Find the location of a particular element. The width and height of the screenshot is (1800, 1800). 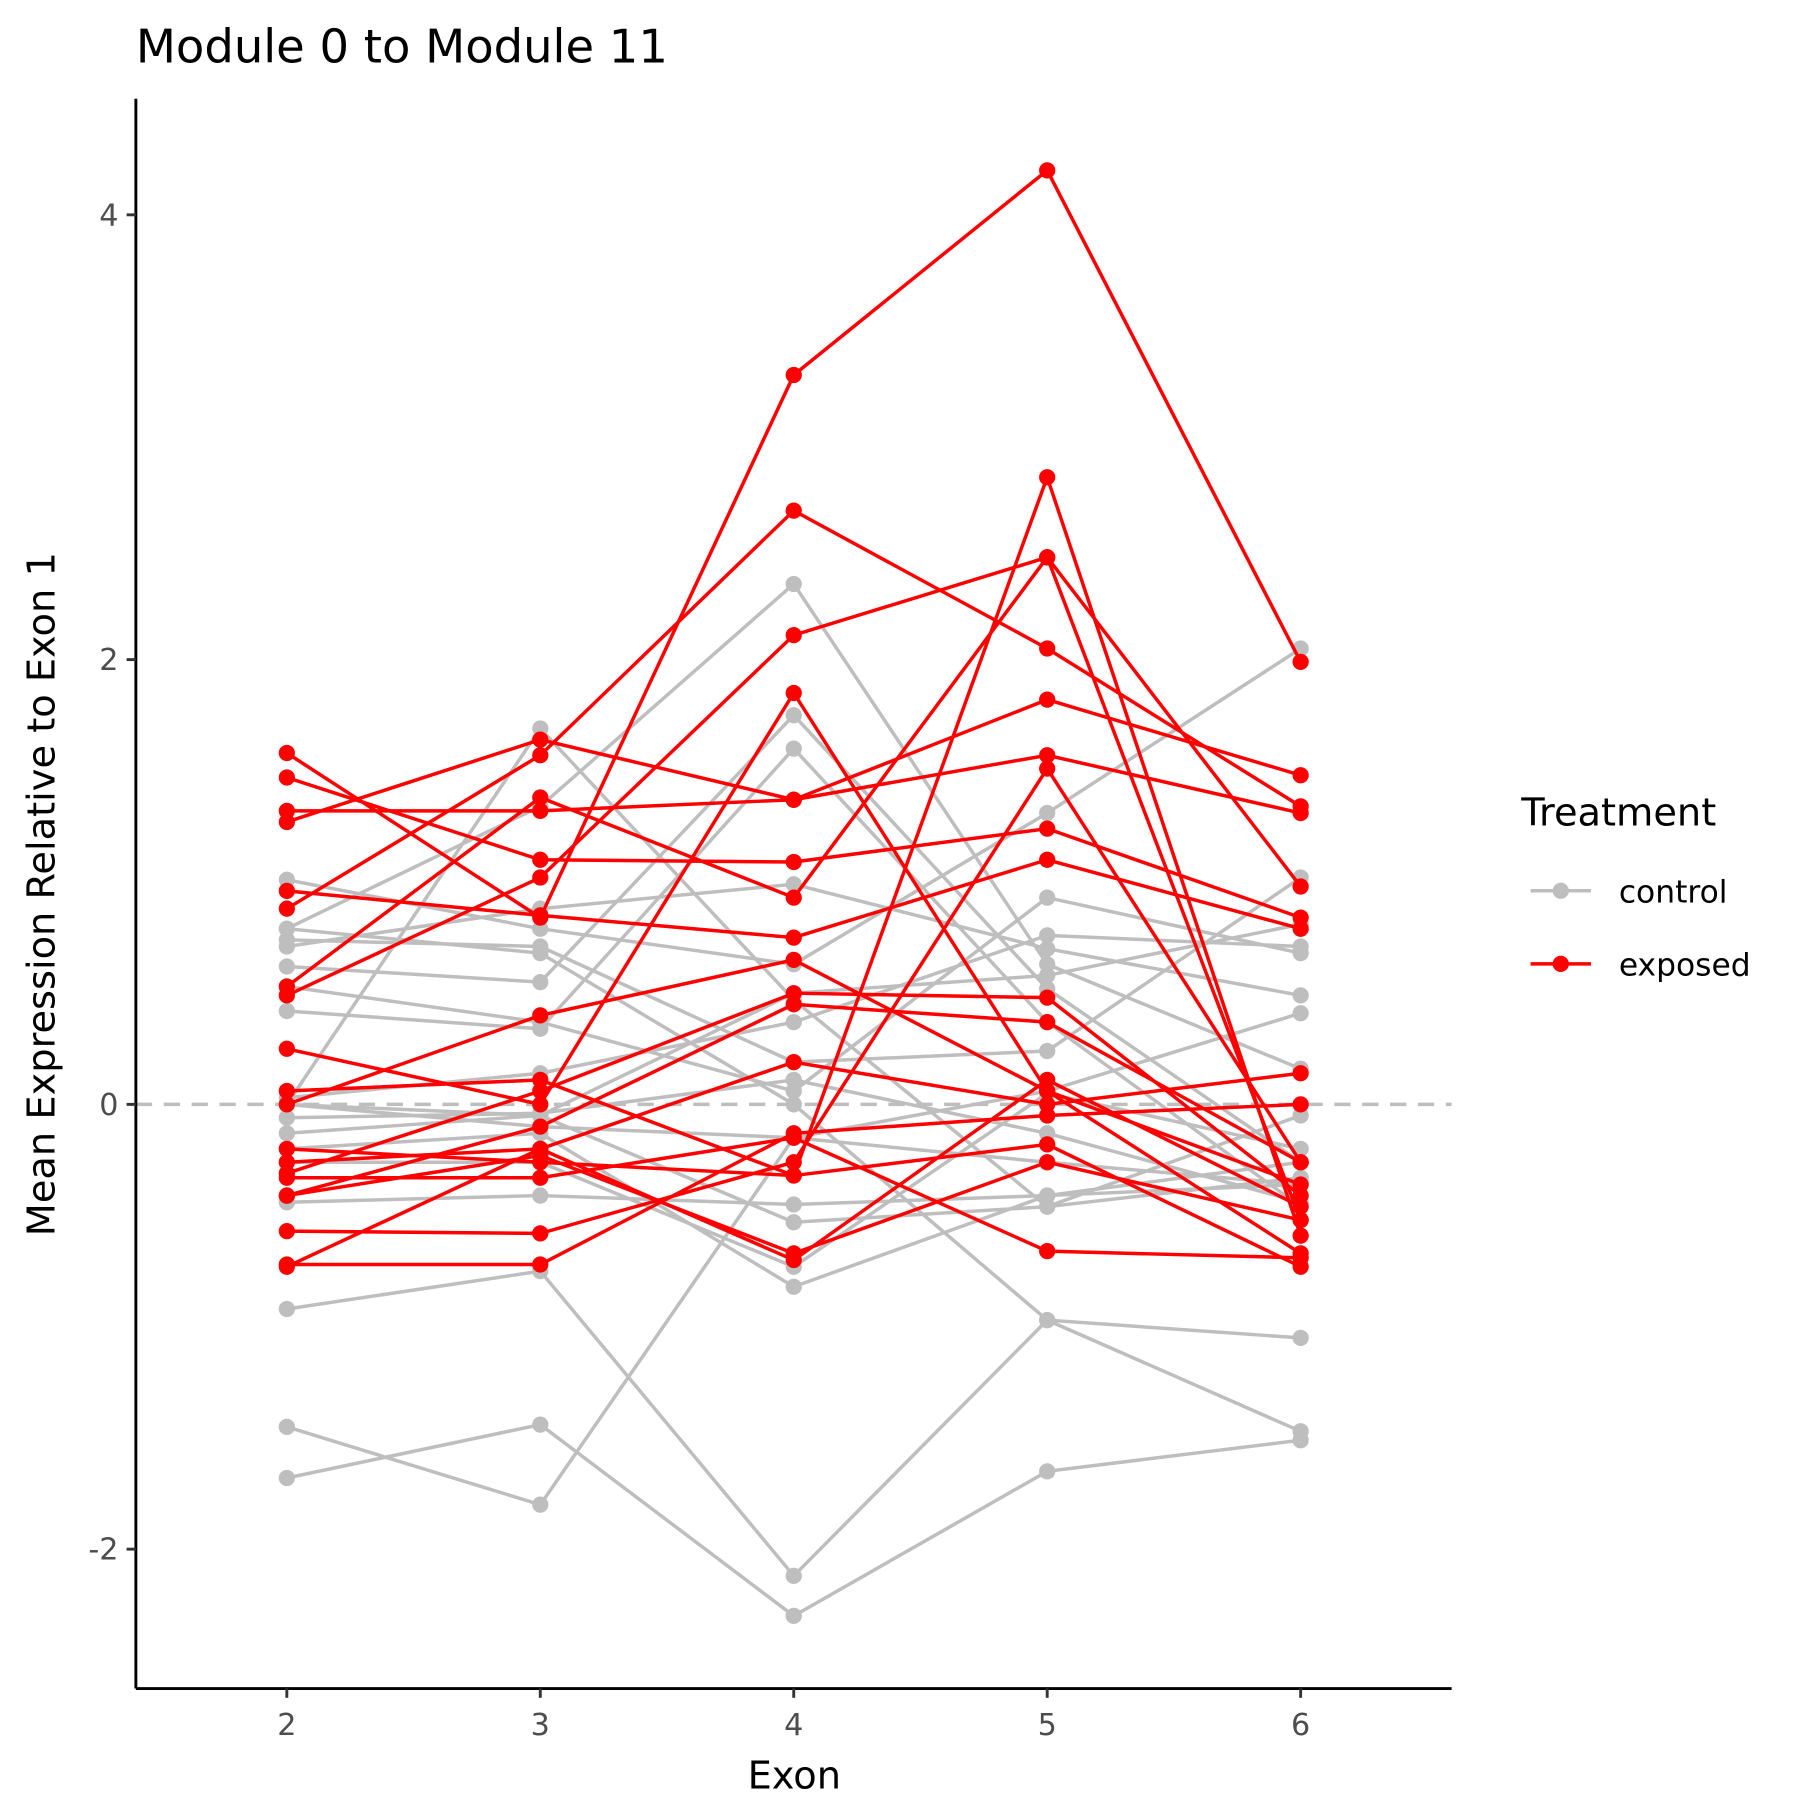

x-tick-label: 3 is located at coordinates (540, 1725).